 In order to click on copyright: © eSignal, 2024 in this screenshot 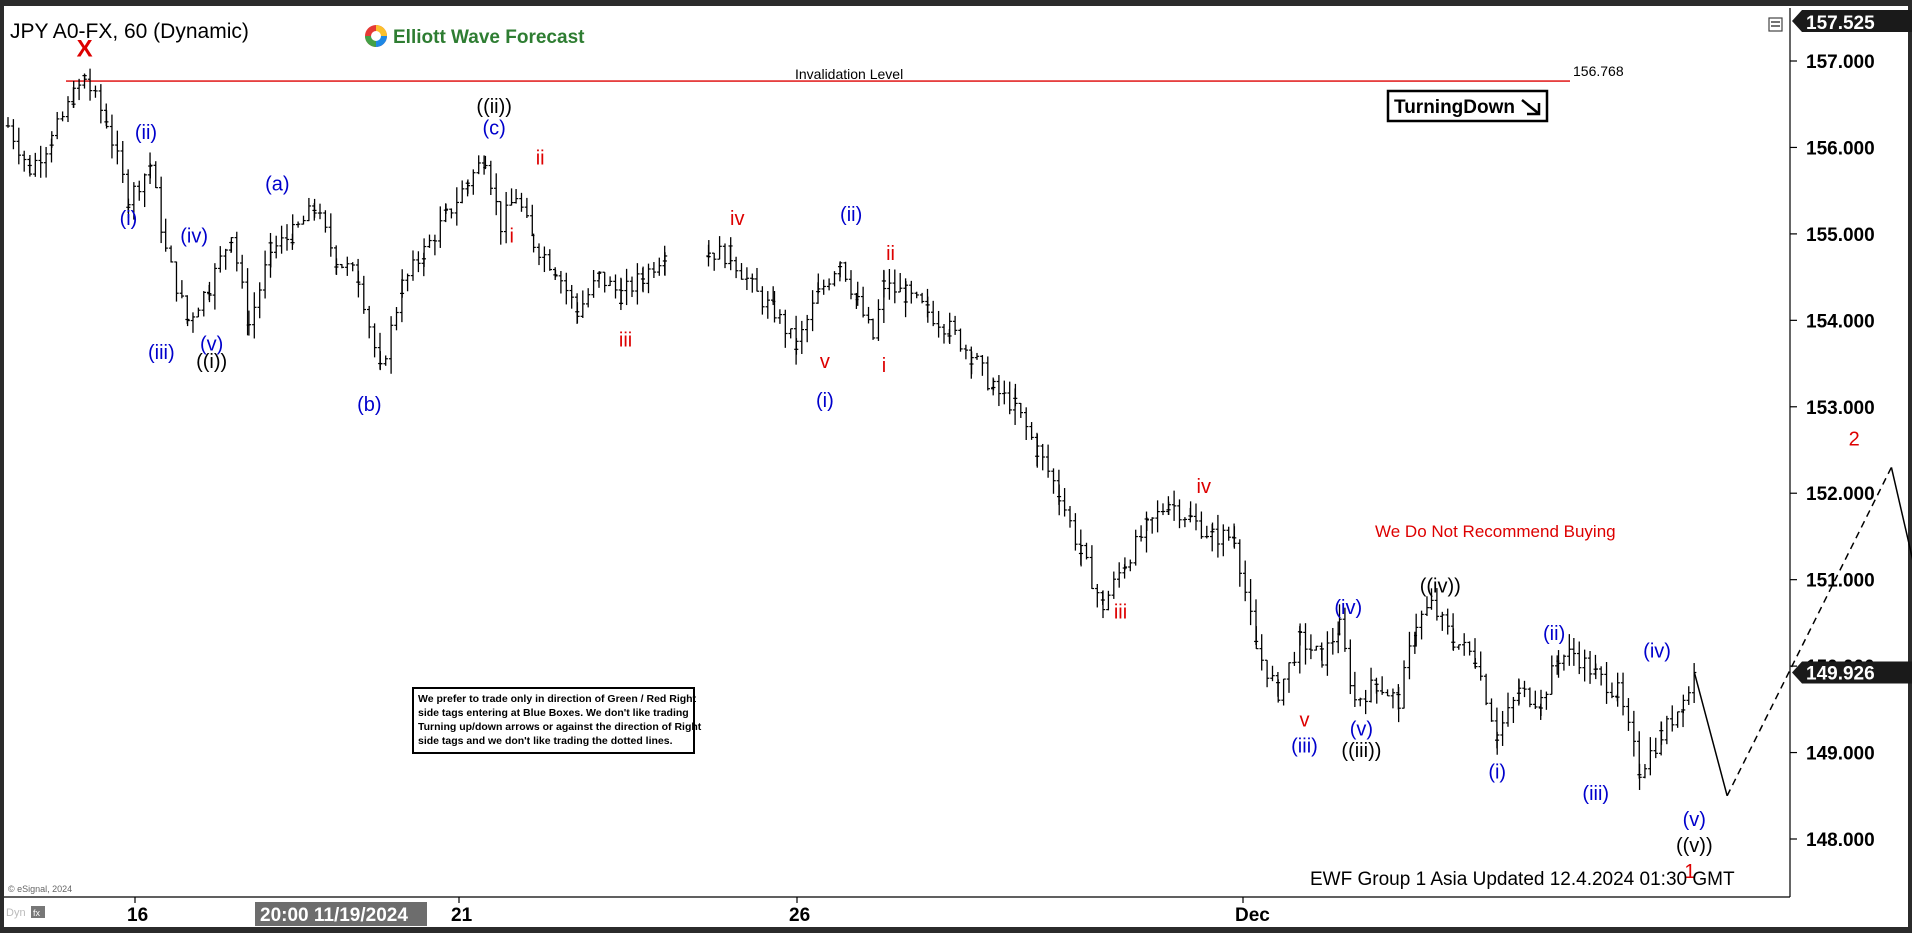, I will do `click(40, 889)`.